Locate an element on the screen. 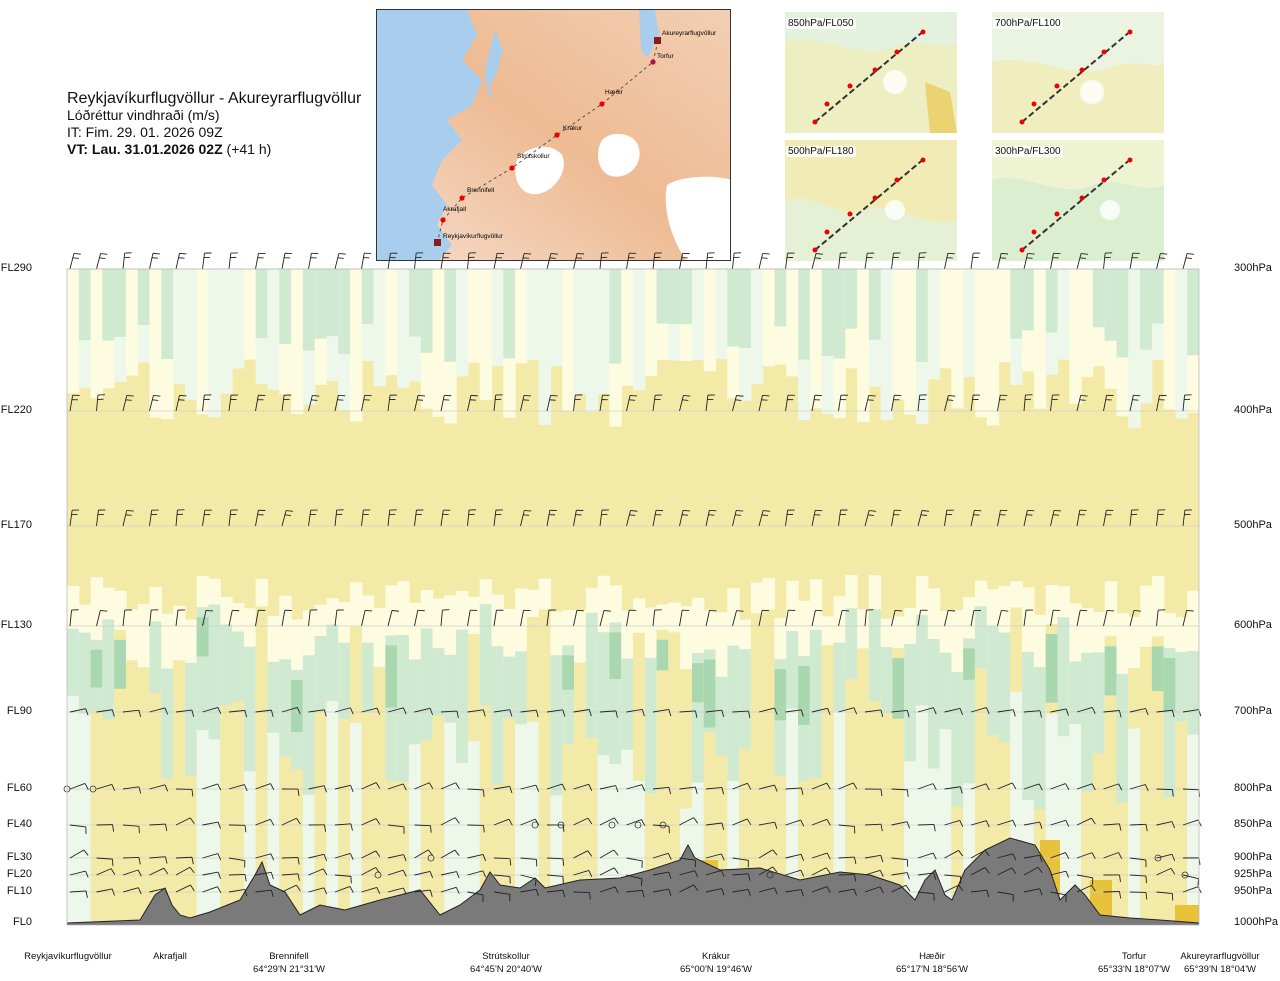  terrain-polygon is located at coordinates (633, 881).